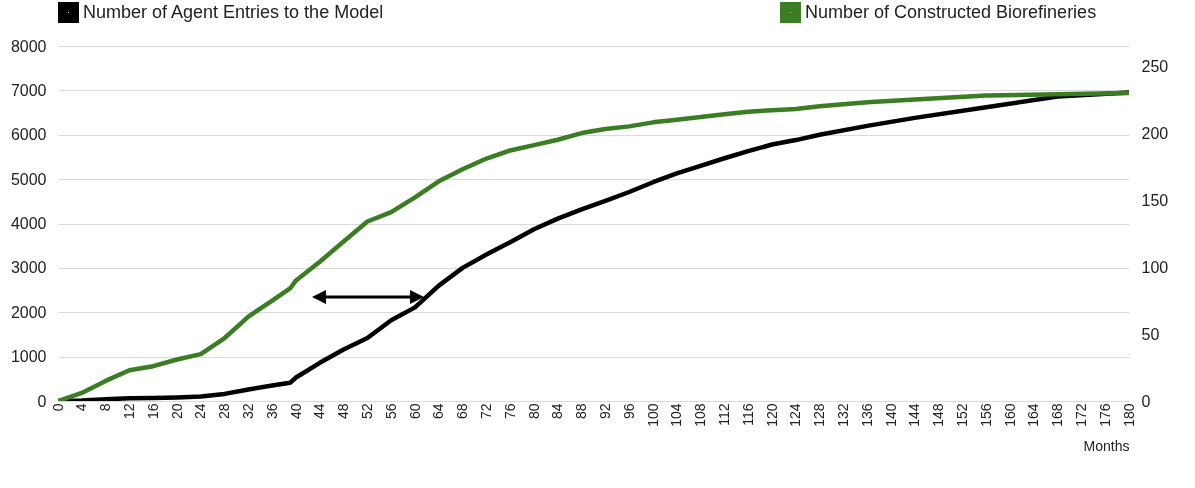 The width and height of the screenshot is (1195, 488). What do you see at coordinates (319, 411) in the screenshot?
I see `x-tick-label: 44` at bounding box center [319, 411].